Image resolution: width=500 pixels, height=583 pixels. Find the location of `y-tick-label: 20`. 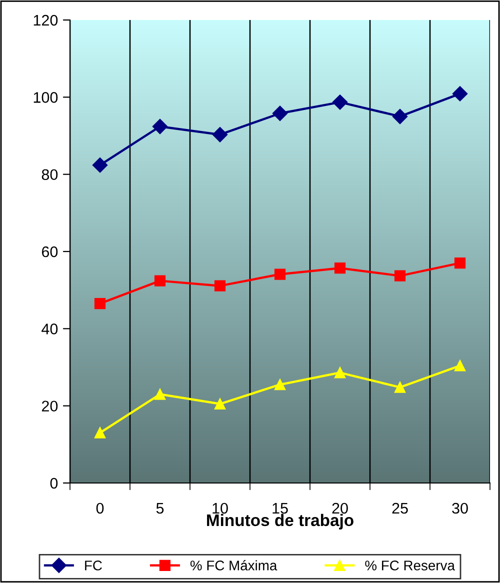

y-tick-label: 20 is located at coordinates (50, 406).